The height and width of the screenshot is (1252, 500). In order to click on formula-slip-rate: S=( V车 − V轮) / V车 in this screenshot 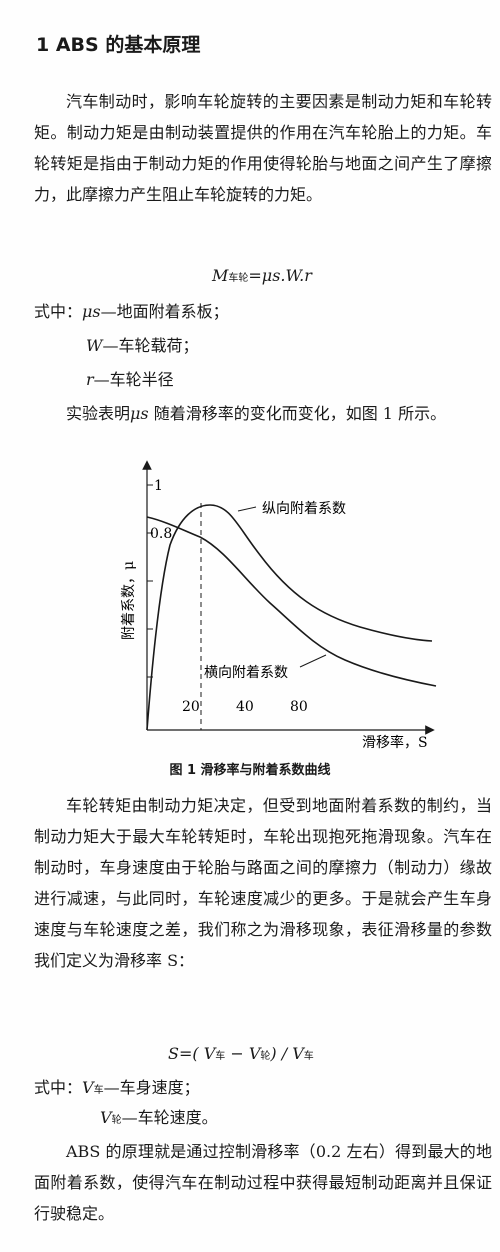, I will do `click(241, 1055)`.